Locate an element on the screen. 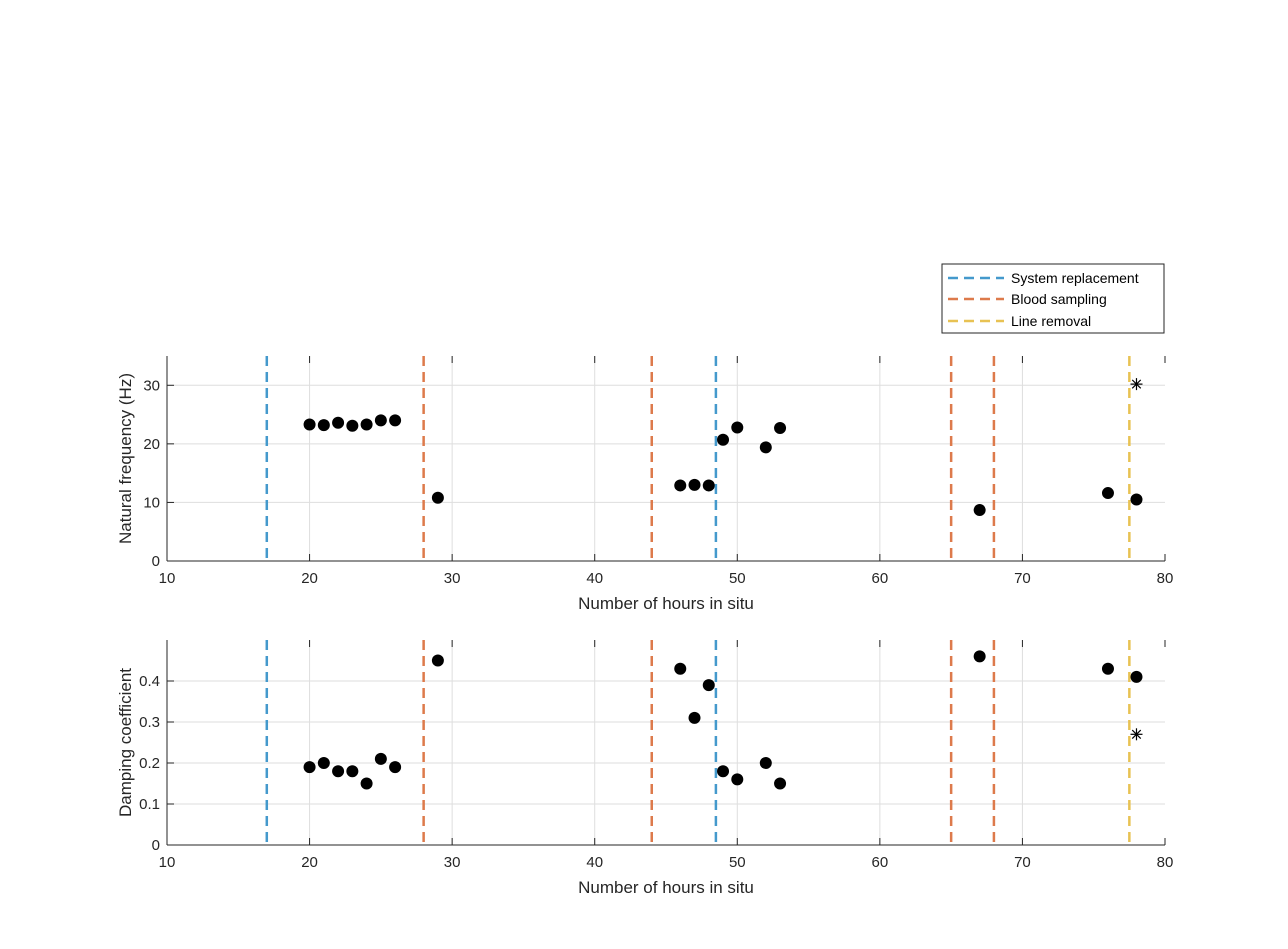 This screenshot has height=949, width=1288. freq-y-tick-label-0: 0 is located at coordinates (156, 561).